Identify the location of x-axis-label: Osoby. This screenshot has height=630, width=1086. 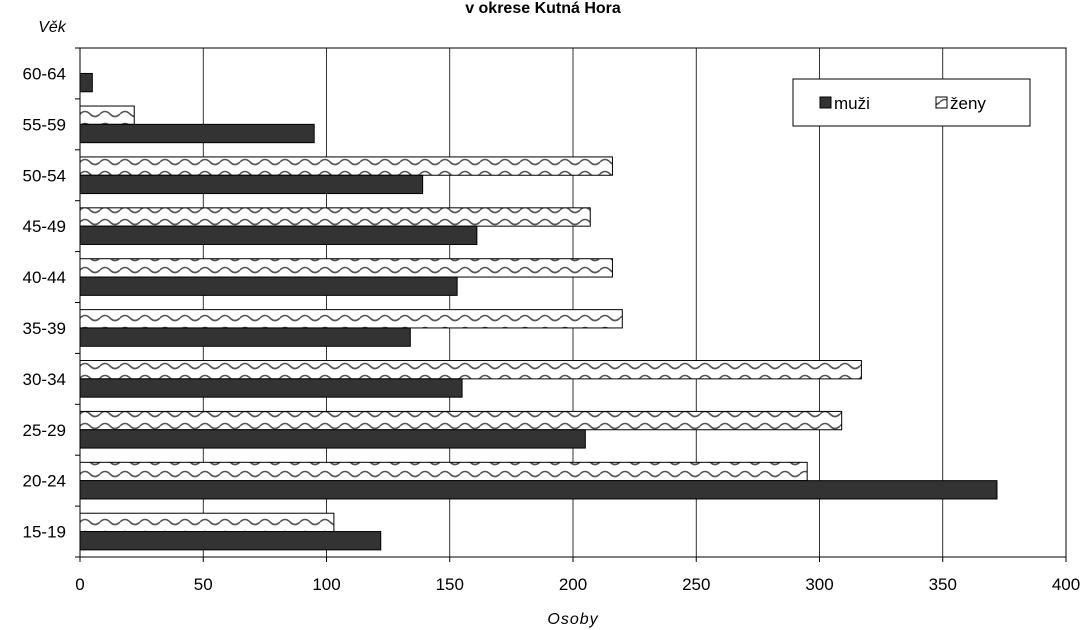
(572, 619).